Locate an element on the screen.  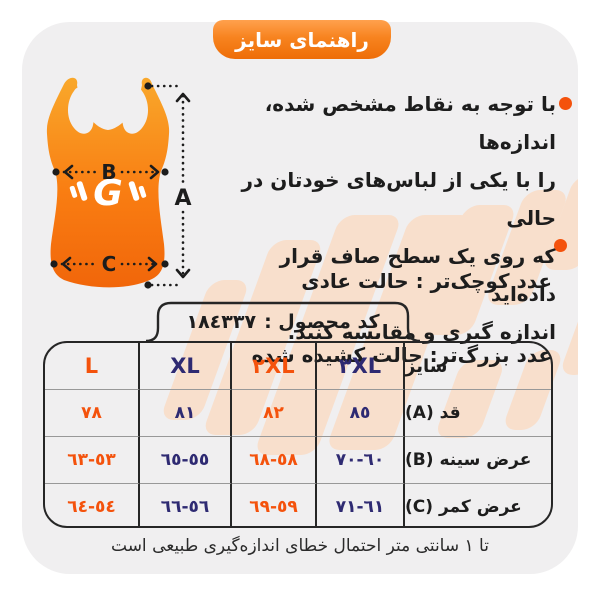
tank-top-diagram: G B C A is located at coordinates (119, 183).